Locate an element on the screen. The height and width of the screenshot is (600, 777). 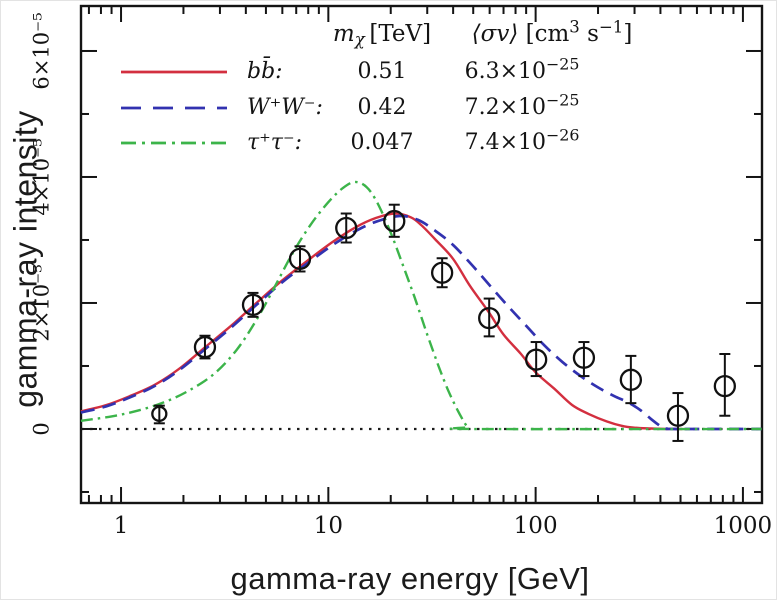
legend-header-sigmav: ⟨σv⟩ [cm3 s−1] is located at coordinates (552, 33).